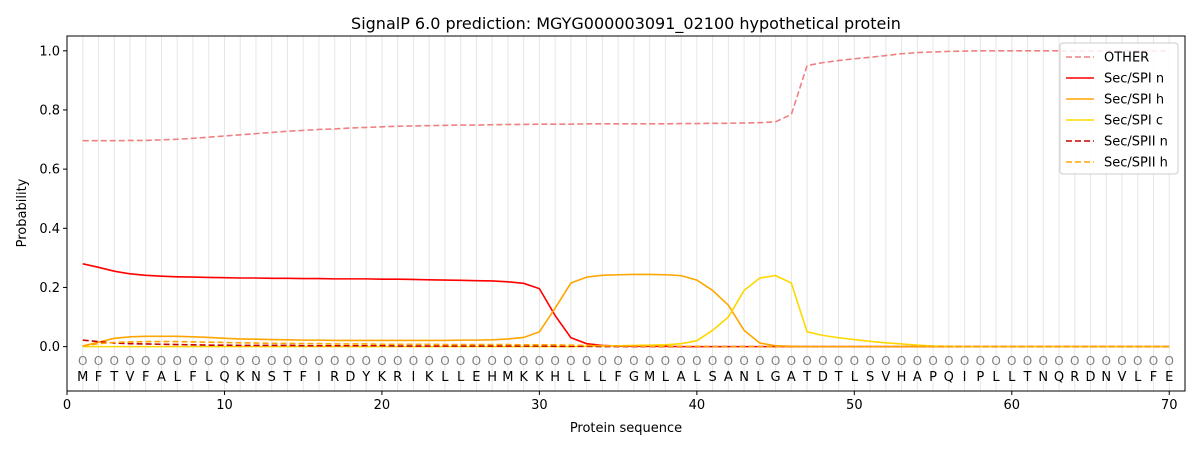 The height and width of the screenshot is (450, 1200). Describe the element at coordinates (49, 288) in the screenshot. I see `y-tick-label: 0.2` at that location.